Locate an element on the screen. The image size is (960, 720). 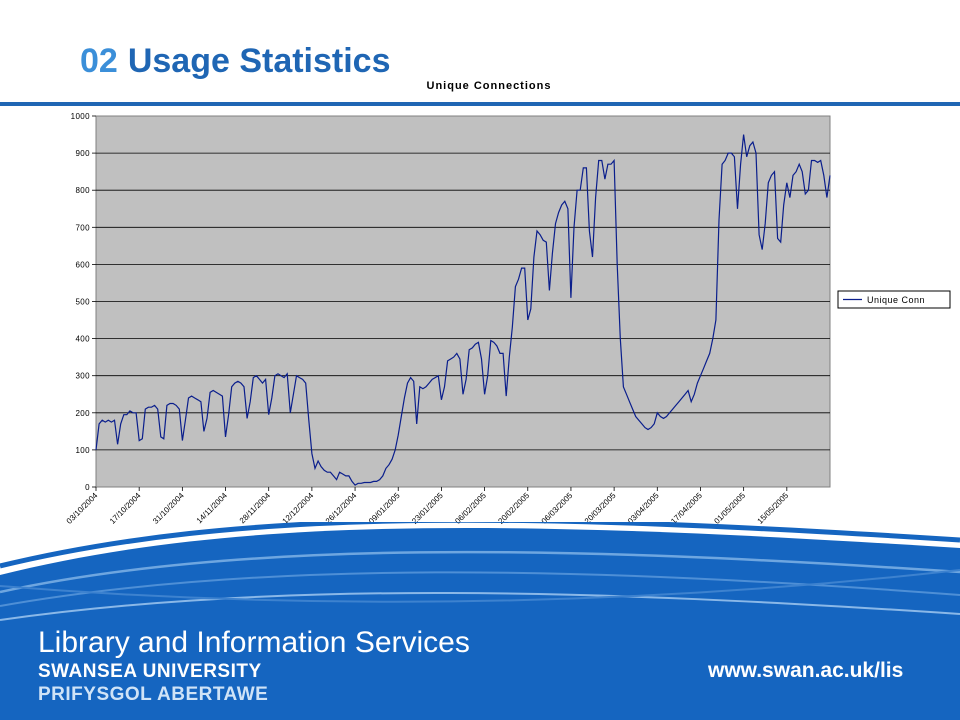
legend-box is located at coordinates (894, 299).